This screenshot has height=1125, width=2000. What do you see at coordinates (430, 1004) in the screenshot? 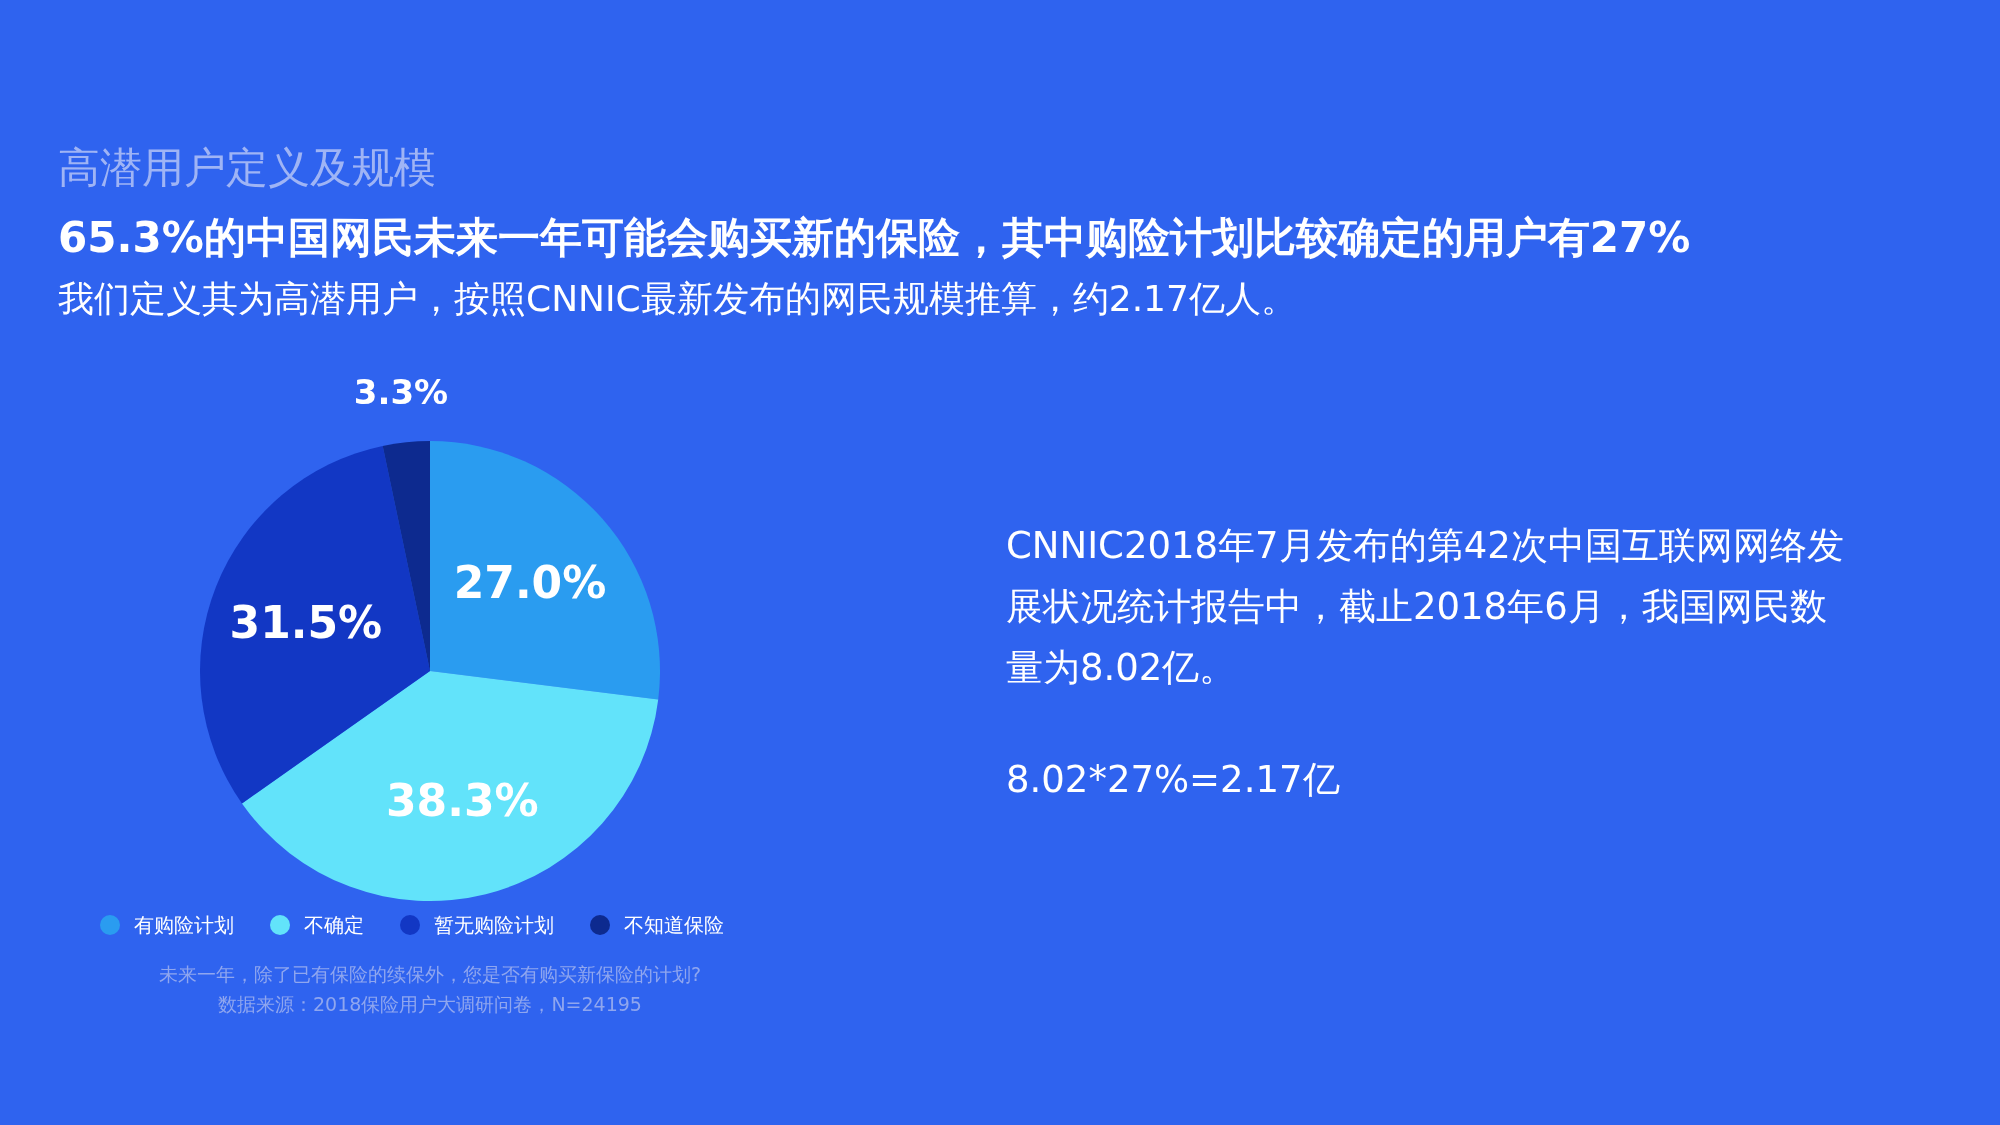
I see `source-note: 数据来源：2018保险用户大调研问卷，N=24195` at bounding box center [430, 1004].